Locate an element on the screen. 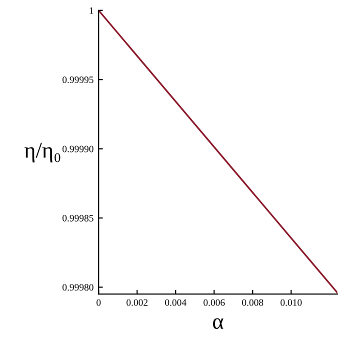 The width and height of the screenshot is (346, 346). x-axis-title: α is located at coordinates (218, 323).